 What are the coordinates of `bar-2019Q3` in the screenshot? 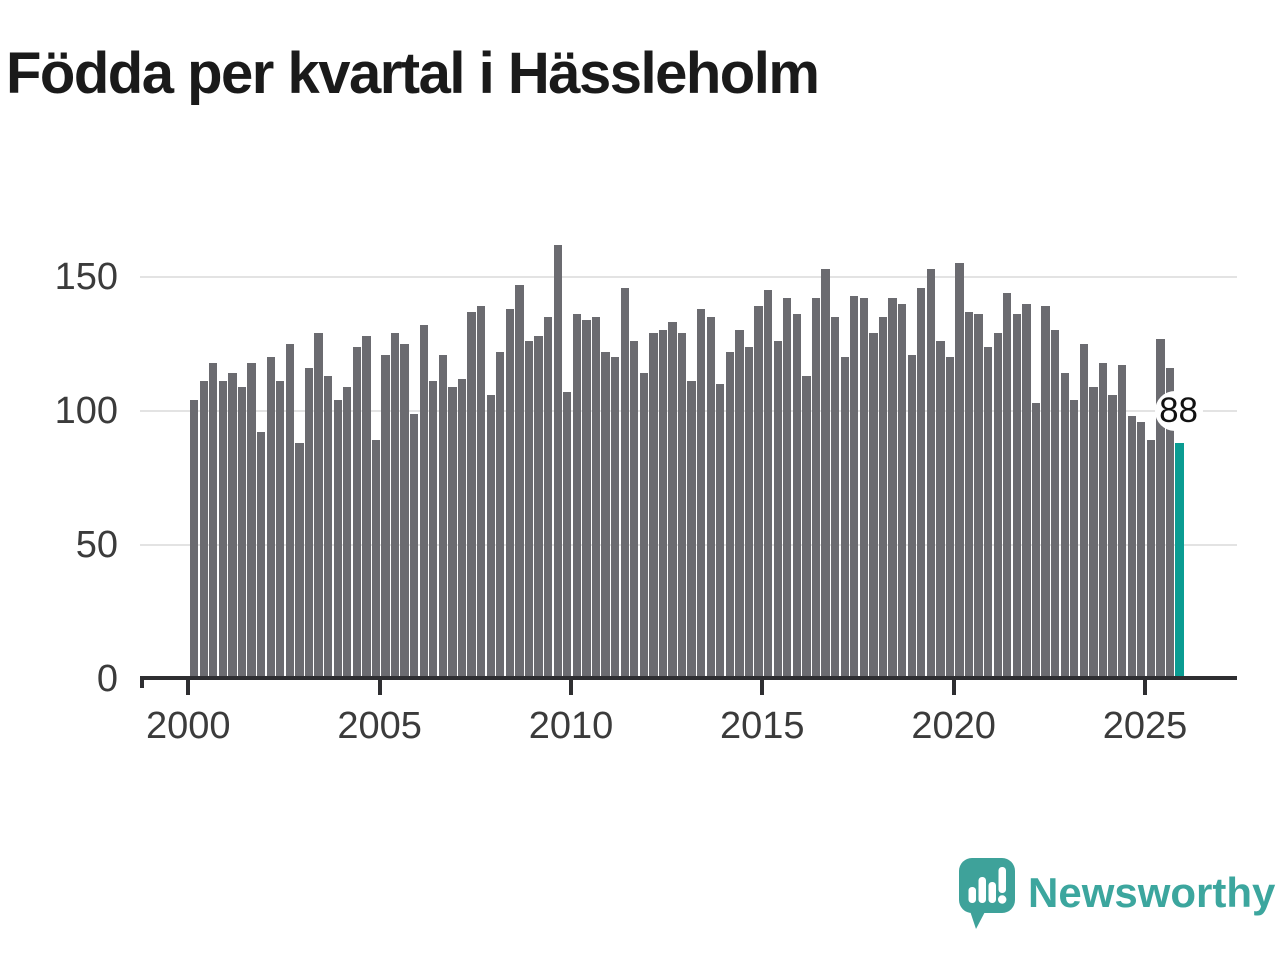 It's located at (940, 510).